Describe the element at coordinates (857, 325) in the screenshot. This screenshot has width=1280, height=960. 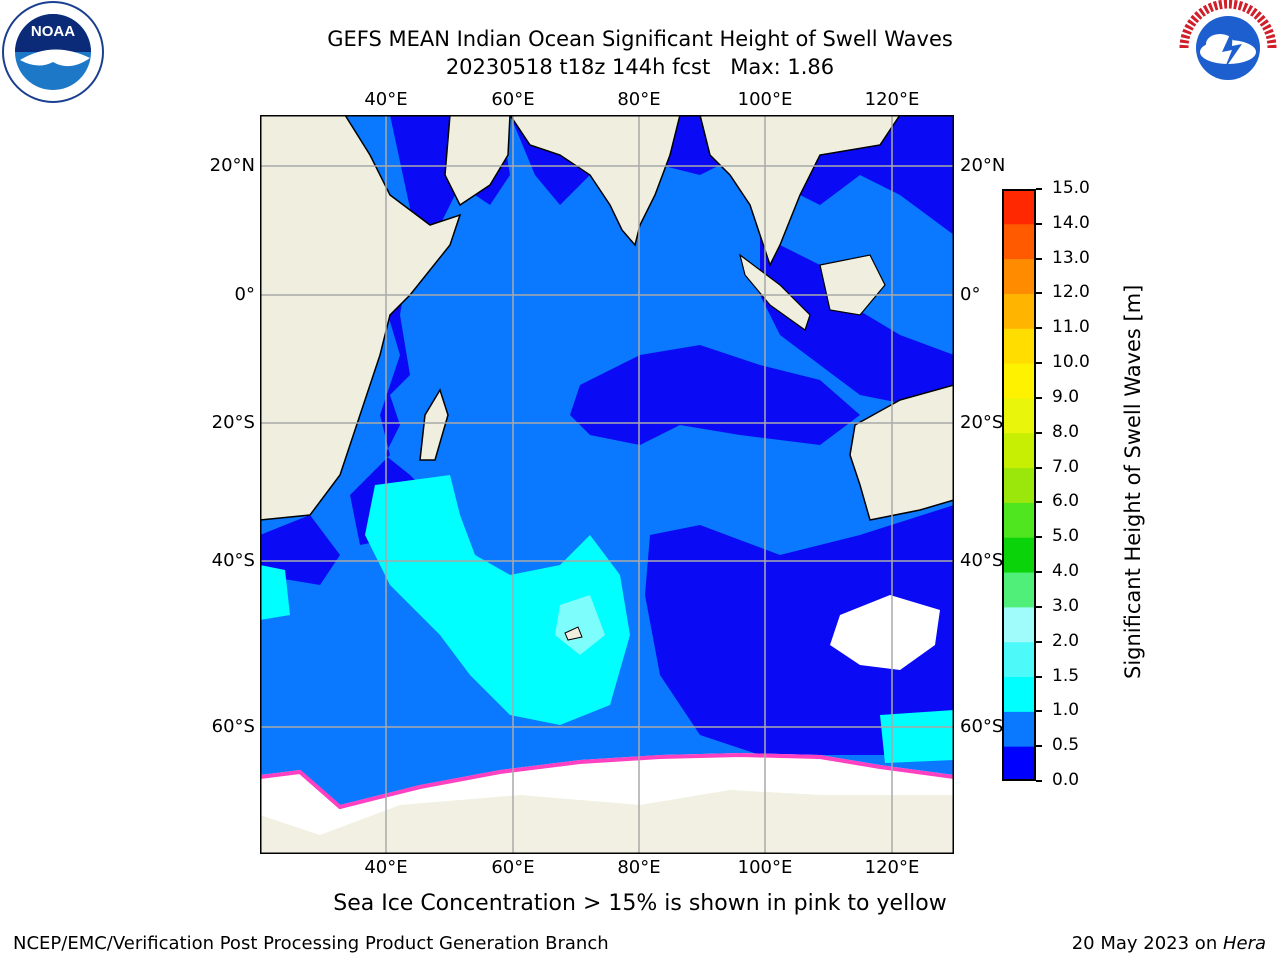
I see `zone-deep-east` at that location.